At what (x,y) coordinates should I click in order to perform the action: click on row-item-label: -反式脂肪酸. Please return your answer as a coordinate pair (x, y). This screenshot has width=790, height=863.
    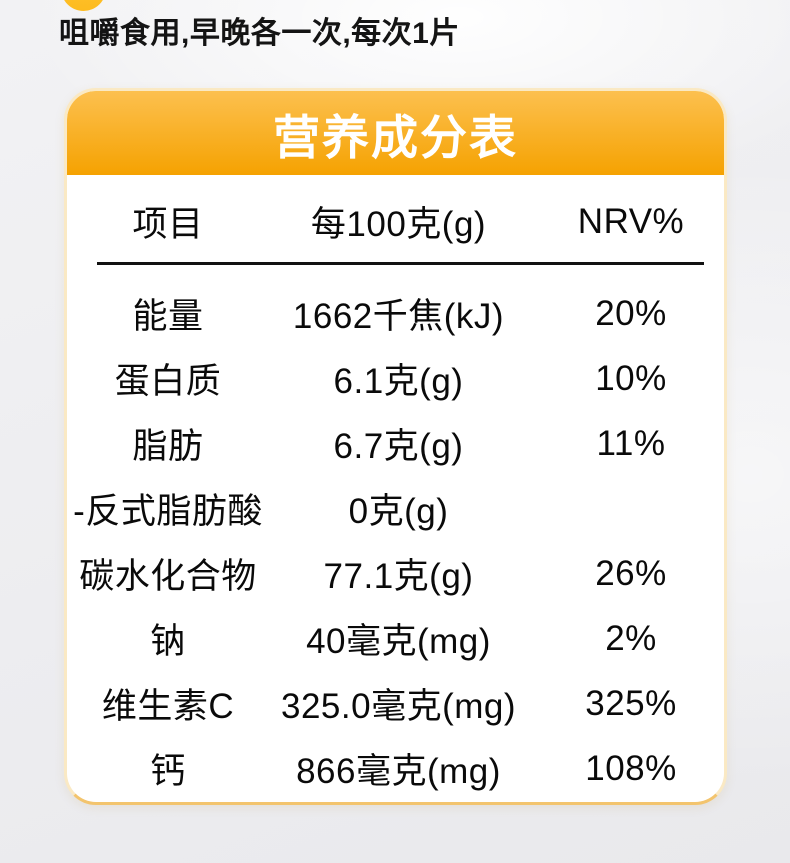
    Looking at the image, I should click on (168, 511).